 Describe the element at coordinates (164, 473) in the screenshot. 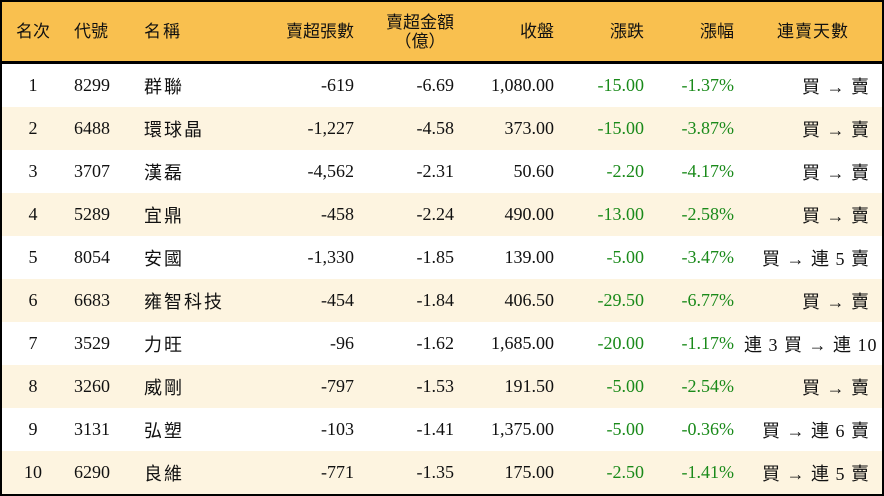

I see `cell-name: 良維` at that location.